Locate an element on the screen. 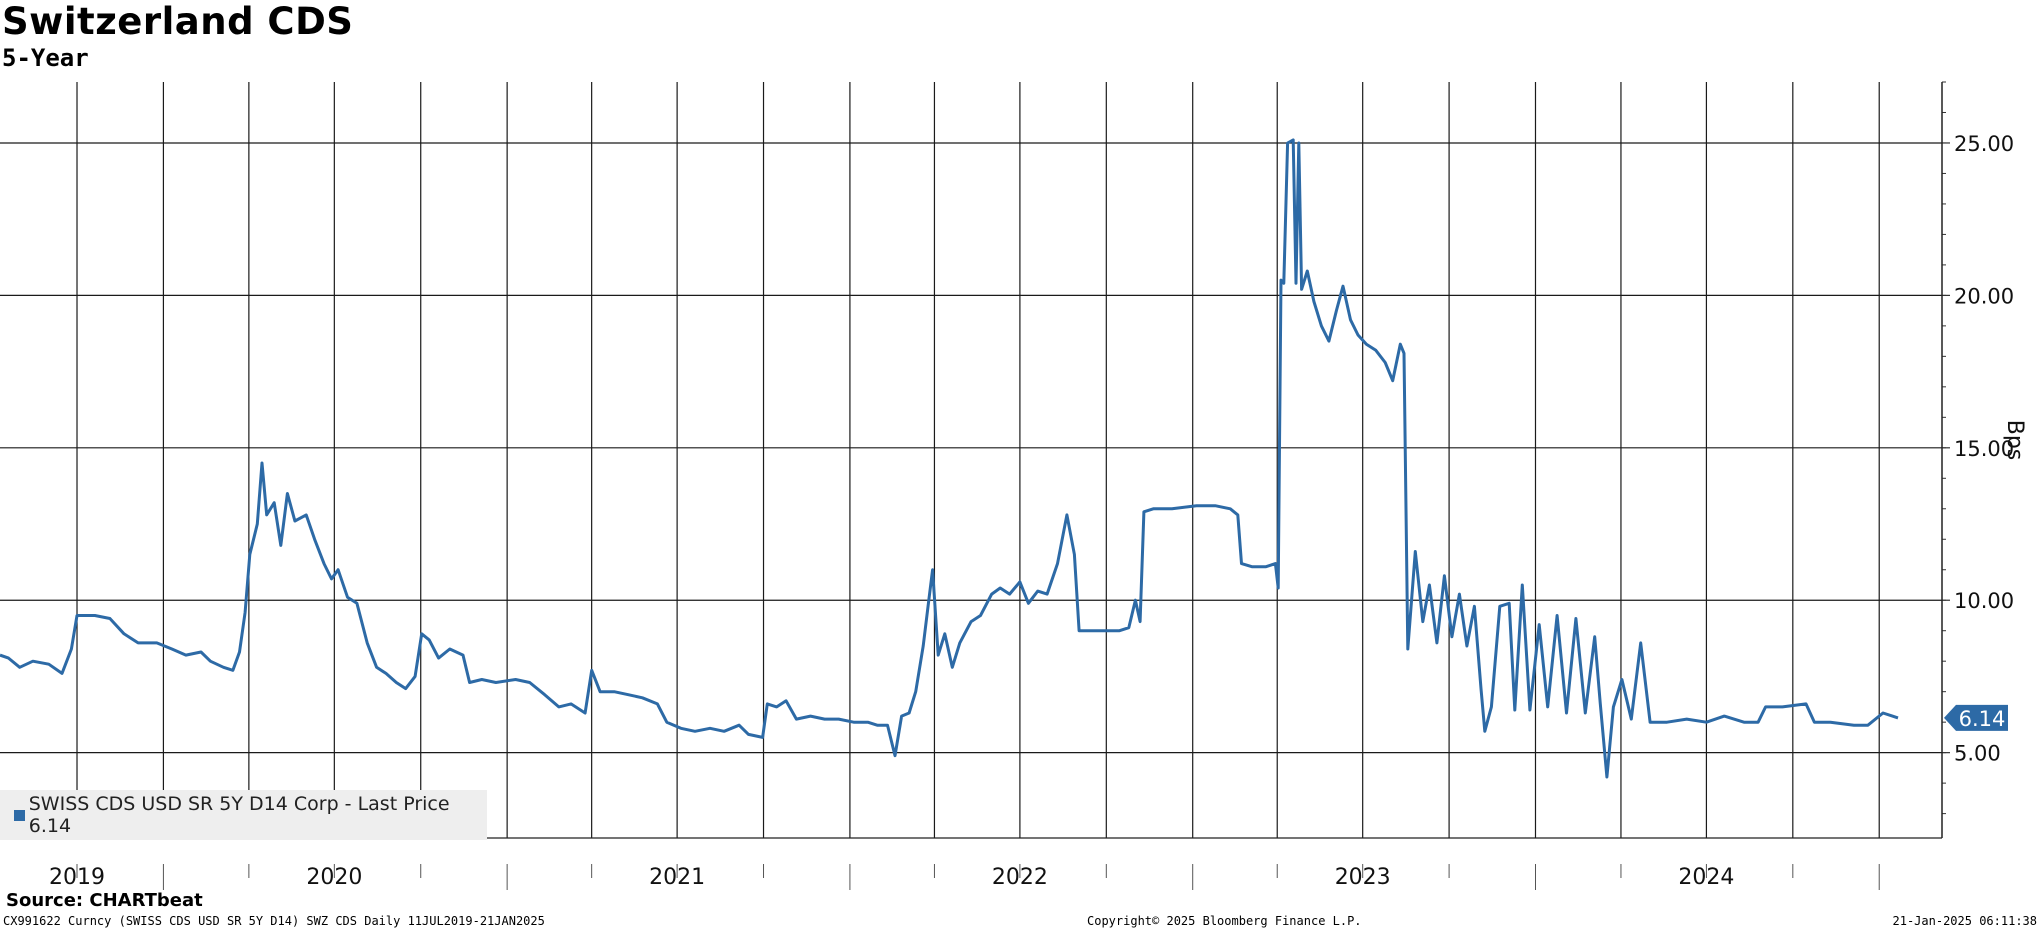 The image size is (2041, 932). source-note: Source: CHARTbeat is located at coordinates (104, 900).